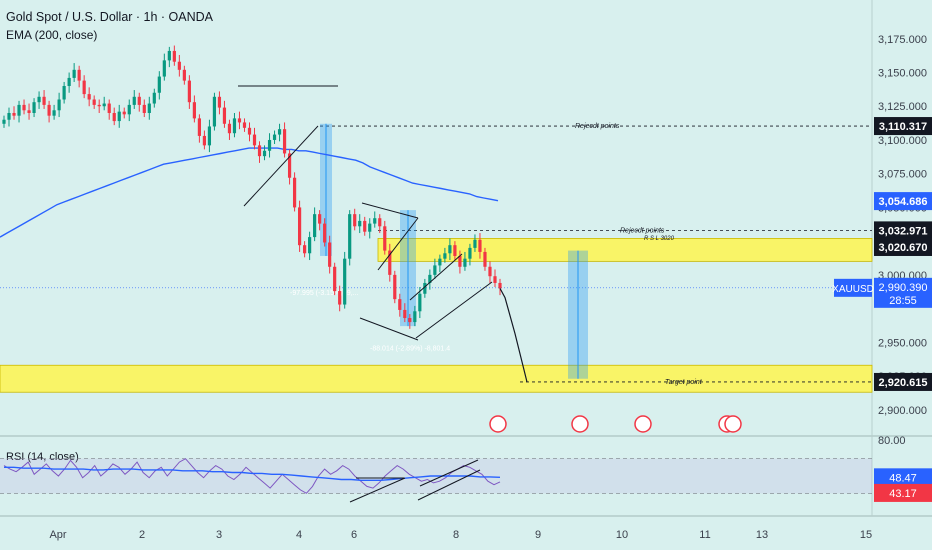  I want to click on time-axis-label: 3, so click(219, 535).